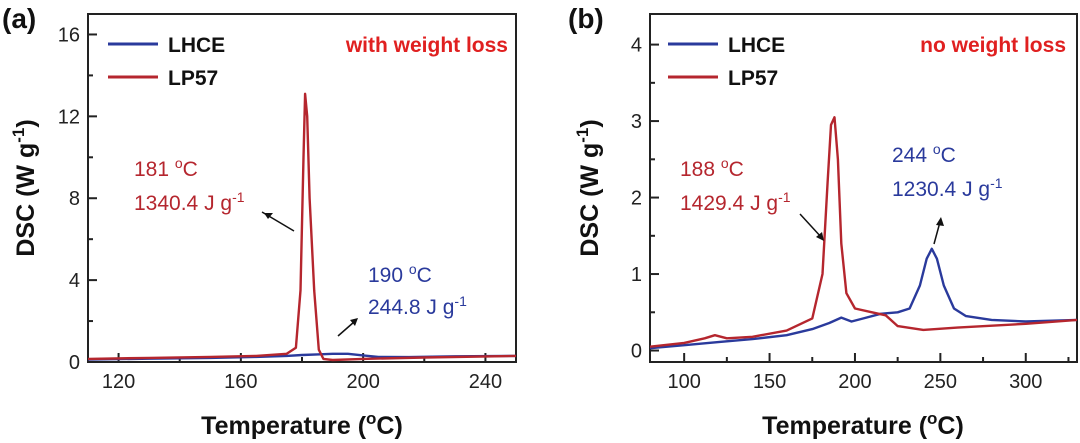 The height and width of the screenshot is (443, 1080). I want to click on annotation-lhce-enthalpy: 1230.4 J g-1, so click(947, 188).